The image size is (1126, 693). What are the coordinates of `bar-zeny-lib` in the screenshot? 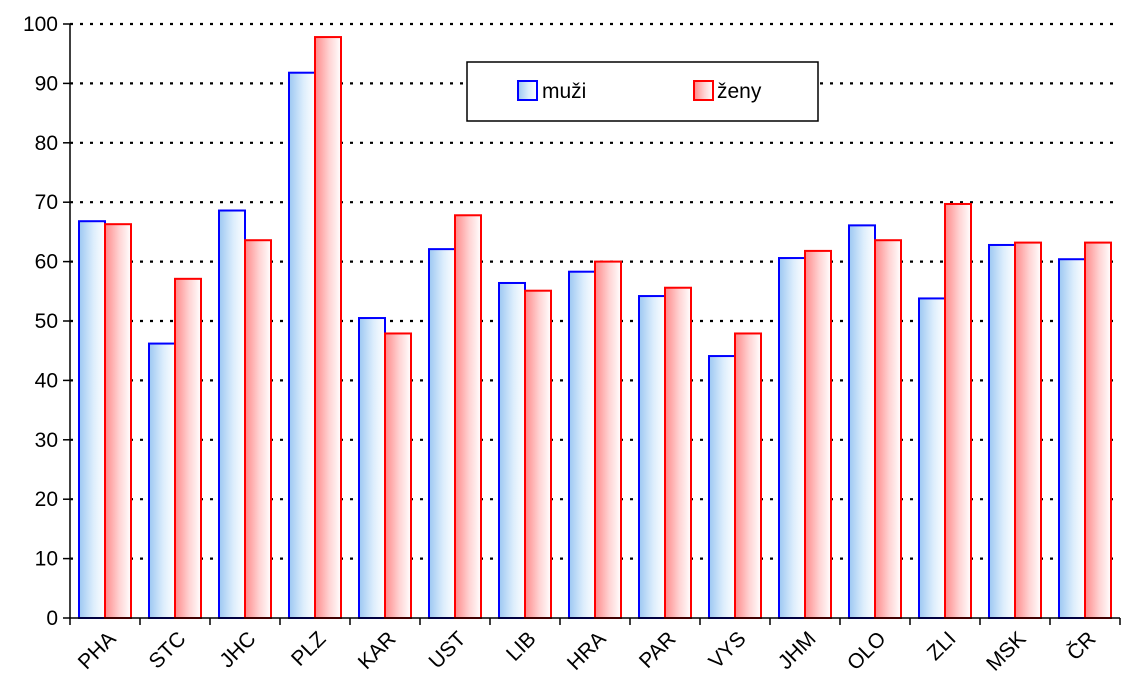 It's located at (538, 454).